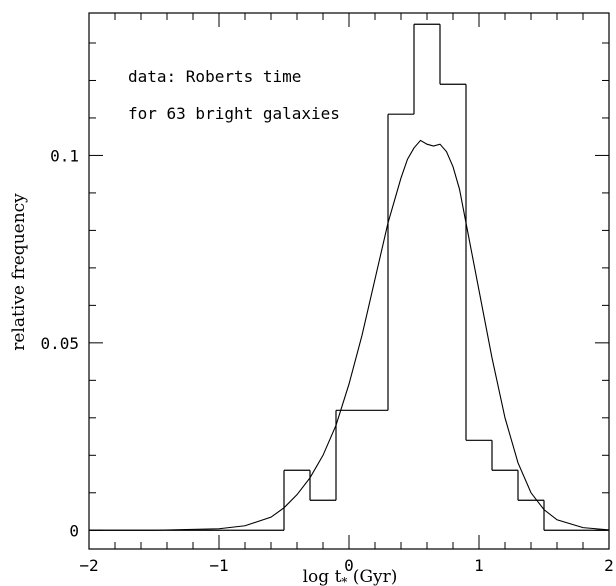 Image resolution: width=616 pixels, height=586 pixels. What do you see at coordinates (234, 113) in the screenshot?
I see `annotation-line-2: for 63 bright galaxies` at bounding box center [234, 113].